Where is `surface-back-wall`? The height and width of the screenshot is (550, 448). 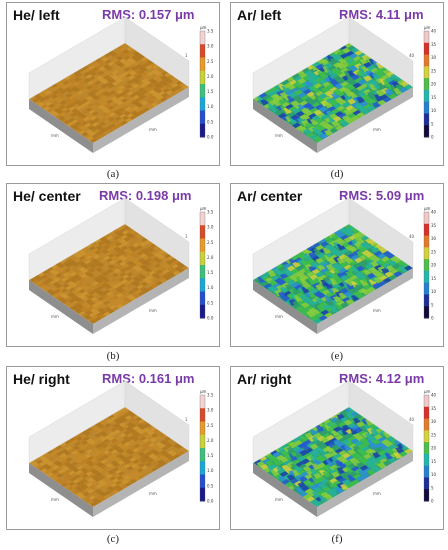 surface-back-wall is located at coordinates (157, 233).